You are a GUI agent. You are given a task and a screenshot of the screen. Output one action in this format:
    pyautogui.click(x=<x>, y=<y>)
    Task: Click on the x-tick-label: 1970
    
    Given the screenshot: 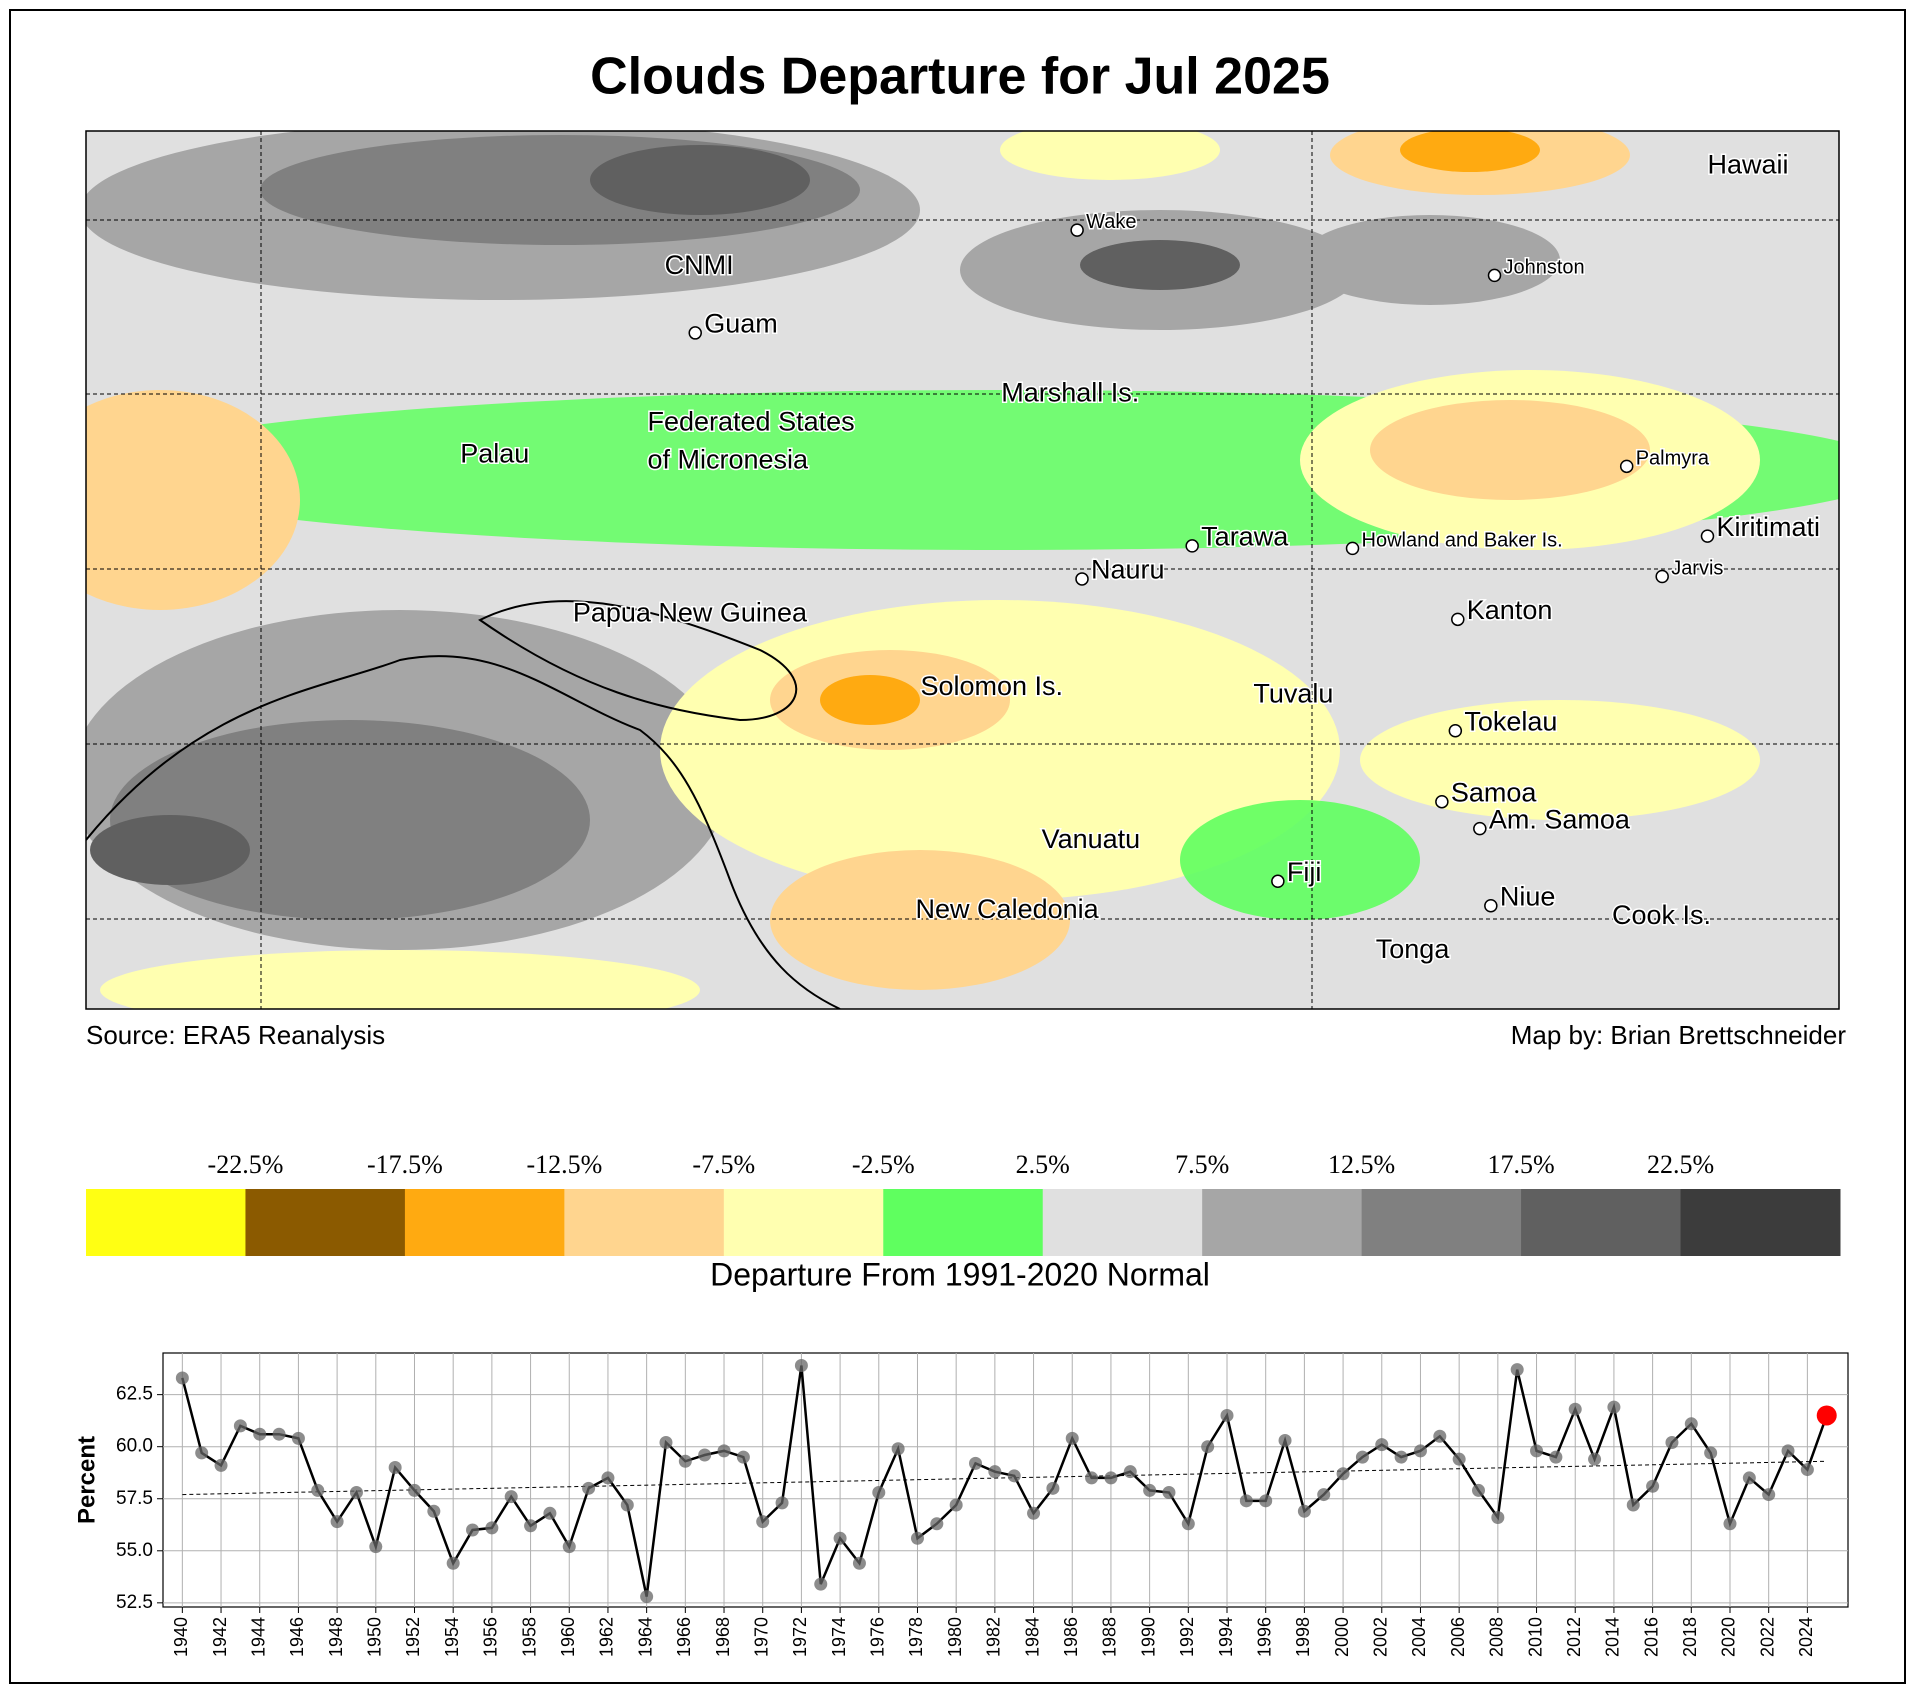 What is the action you would take?
    pyautogui.click(x=761, y=1637)
    